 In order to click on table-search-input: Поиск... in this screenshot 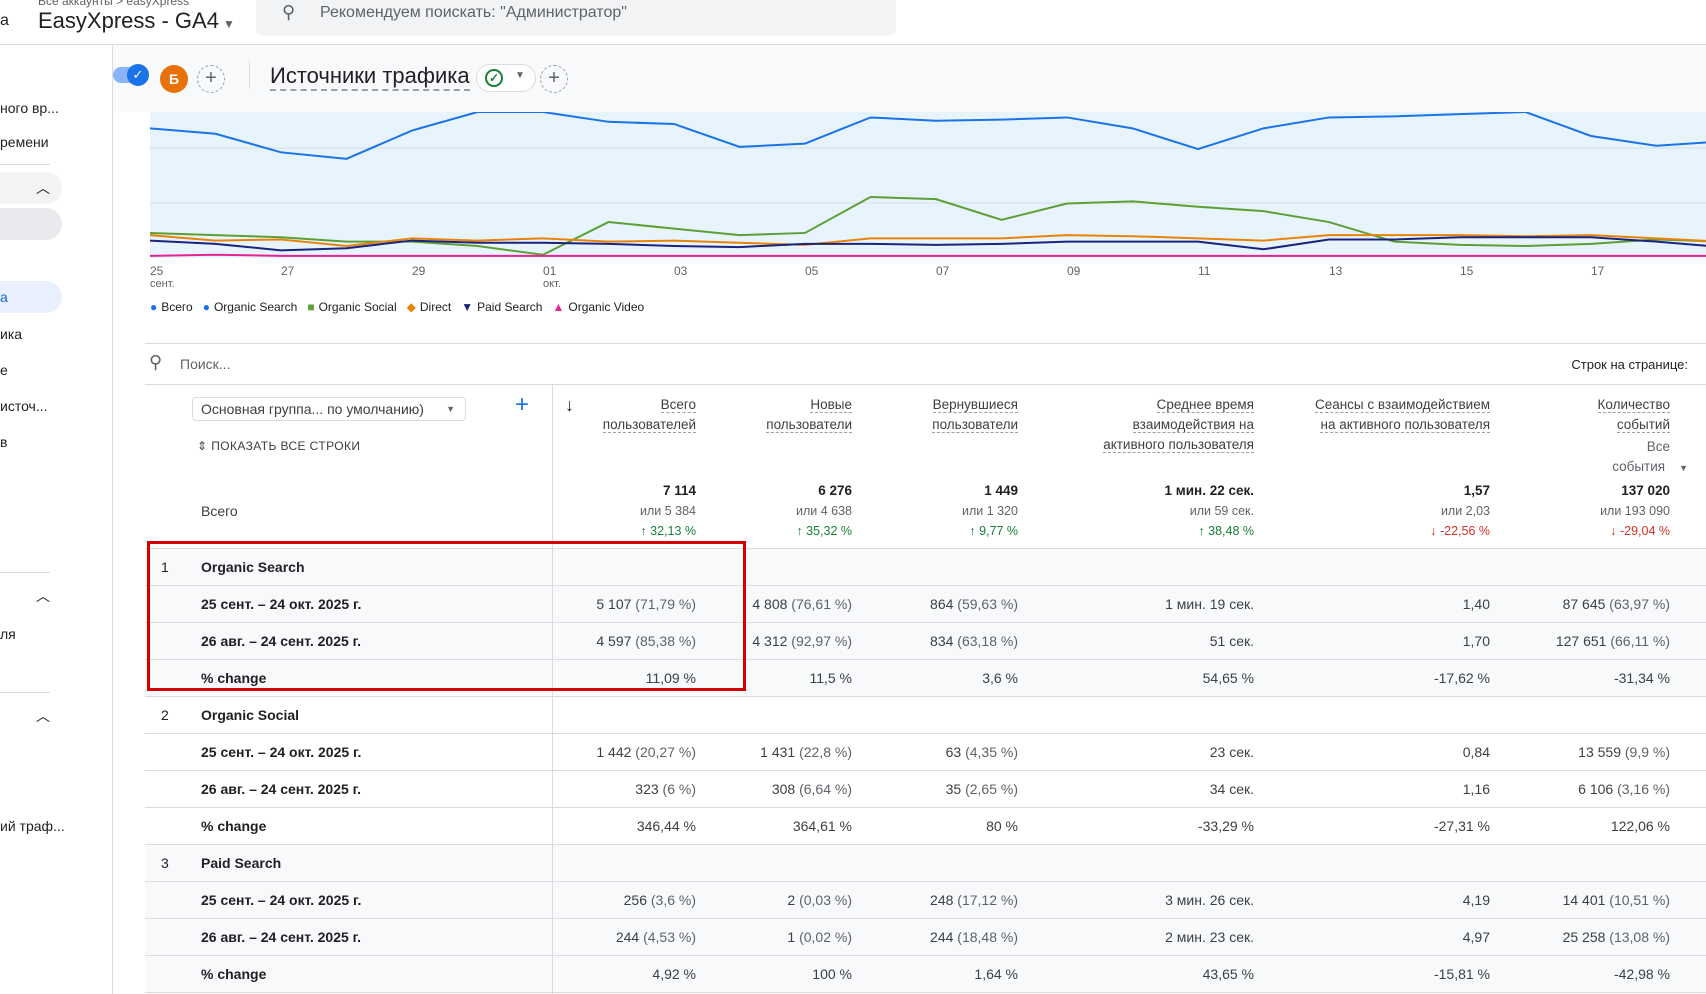, I will do `click(205, 364)`.